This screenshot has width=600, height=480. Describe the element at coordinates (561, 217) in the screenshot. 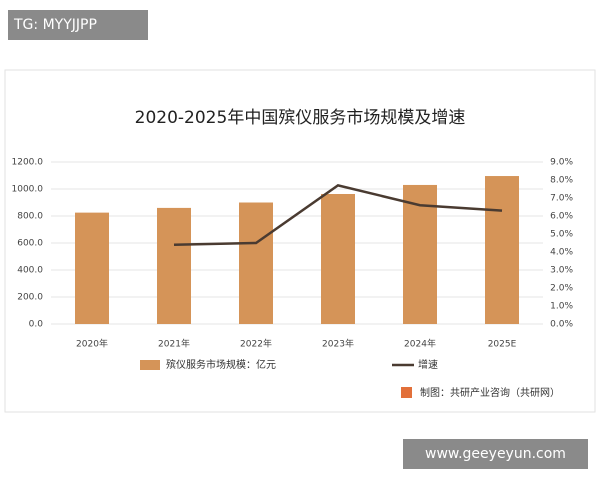

I see `y2-tick-label: 6.0%` at that location.